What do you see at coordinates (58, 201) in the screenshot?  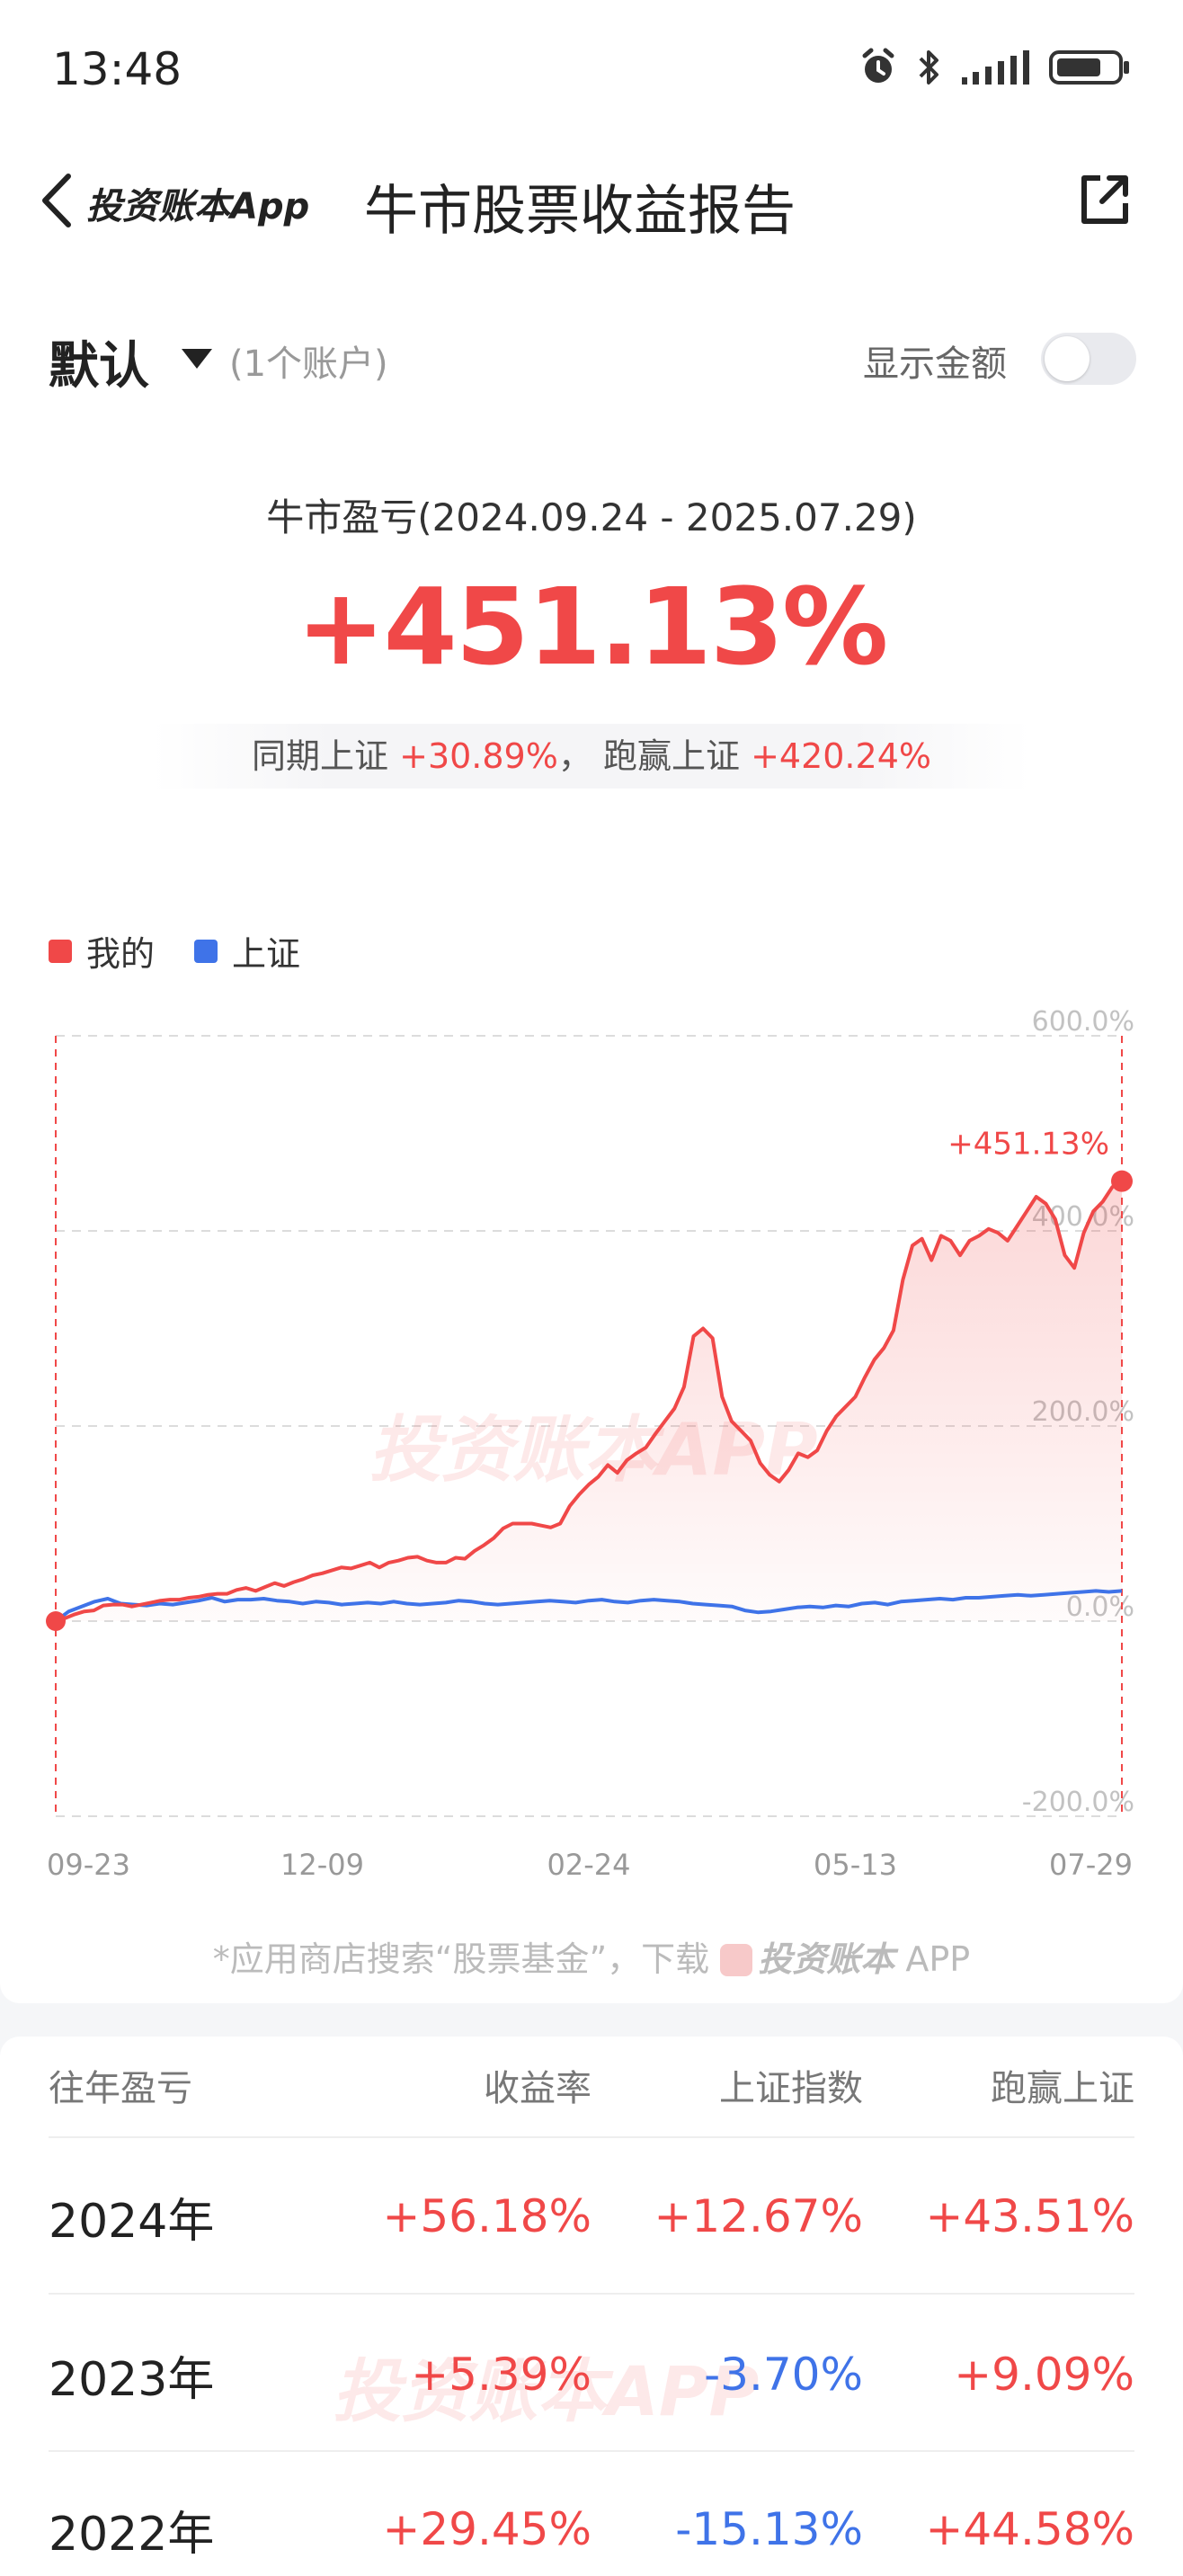 I see `back-icon` at bounding box center [58, 201].